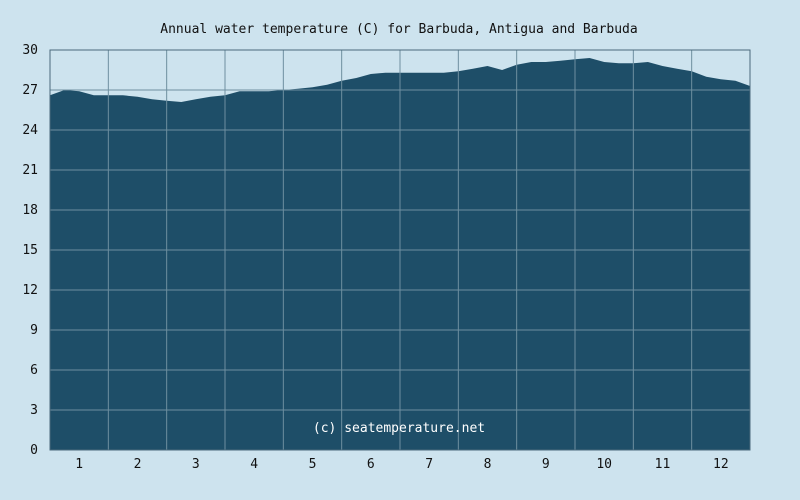 This screenshot has height=500, width=800. What do you see at coordinates (30, 170) in the screenshot?
I see `y-tick-label: 21` at bounding box center [30, 170].